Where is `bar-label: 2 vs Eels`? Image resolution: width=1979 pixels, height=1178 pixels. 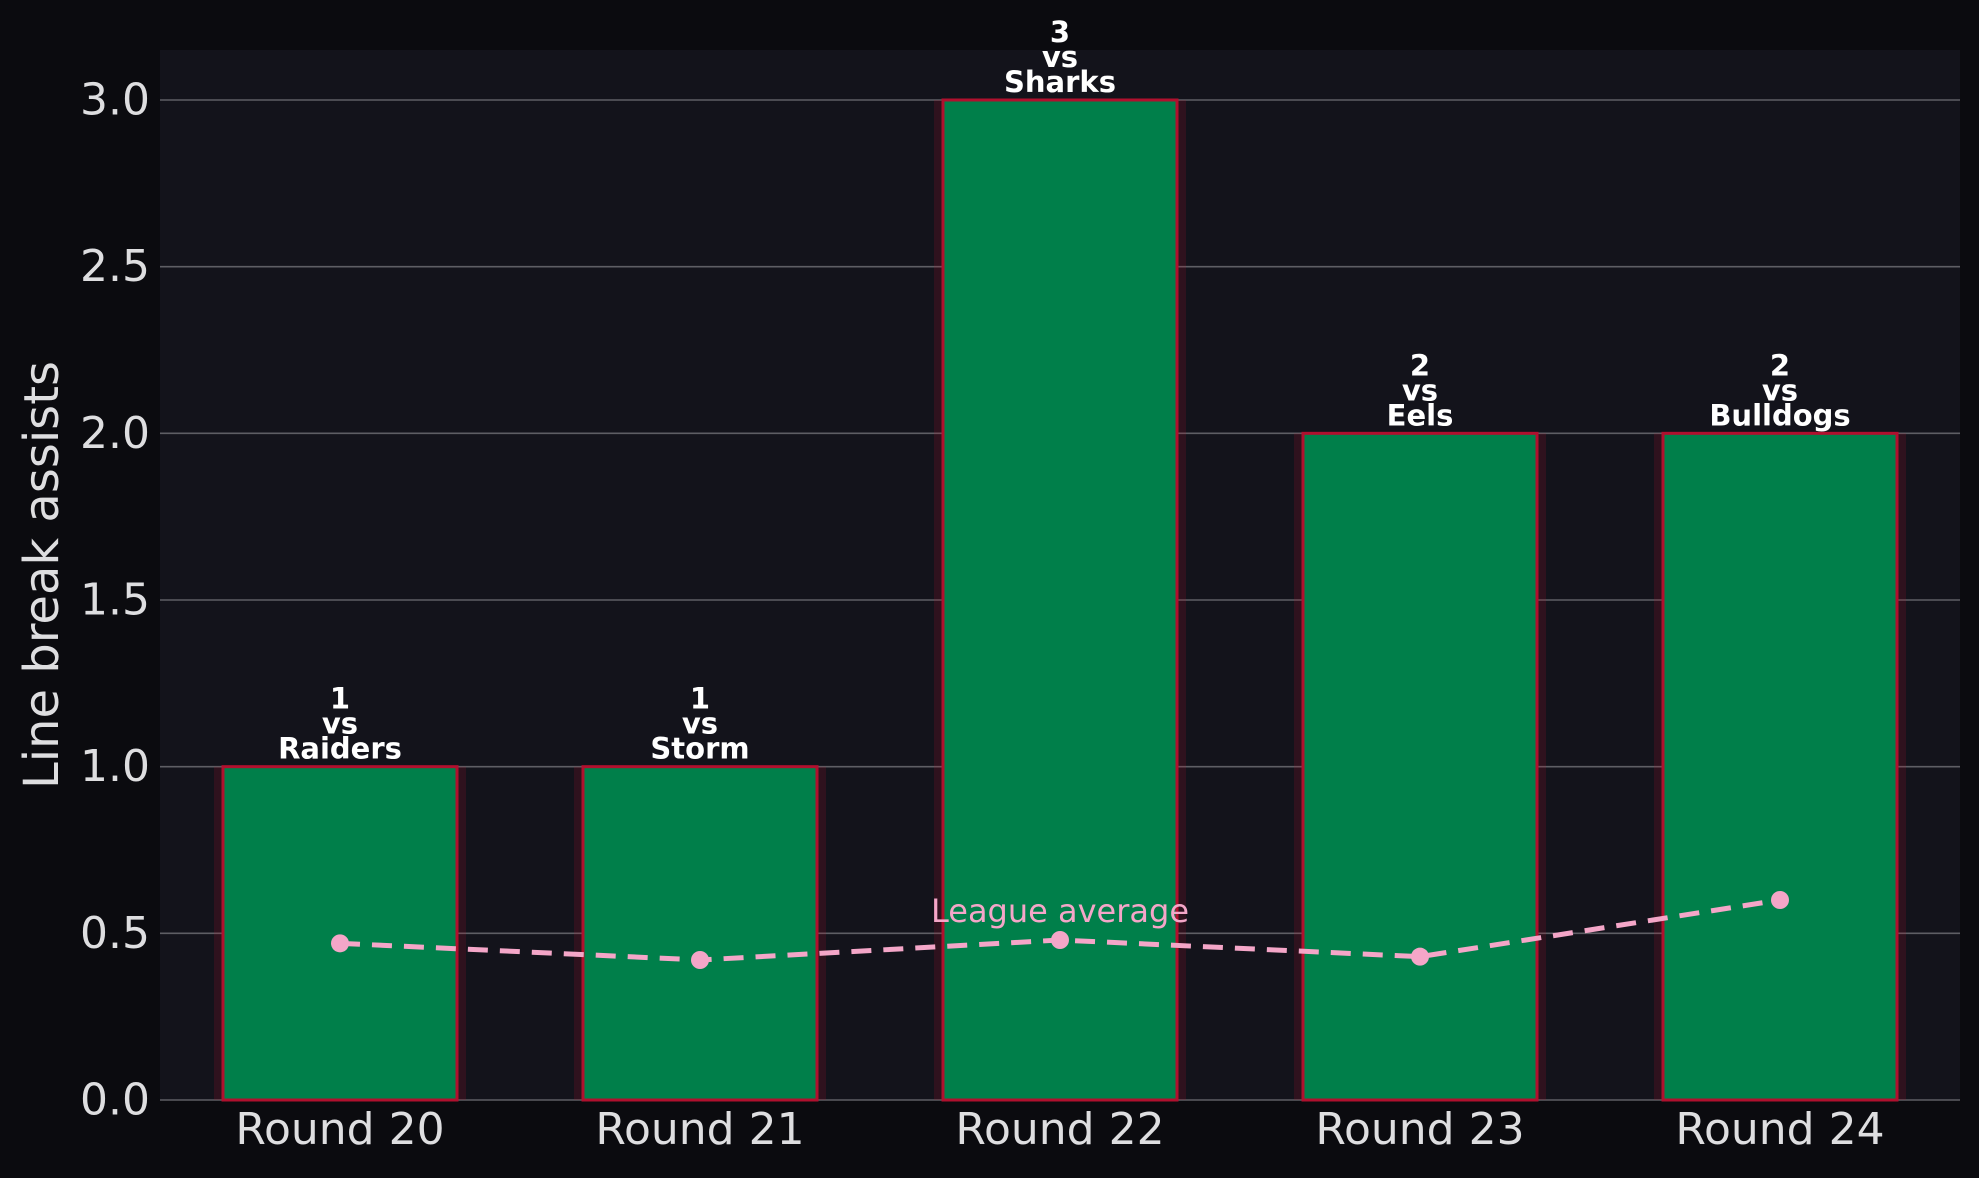
bar-label: 2 vs Eels is located at coordinates (1420, 390).